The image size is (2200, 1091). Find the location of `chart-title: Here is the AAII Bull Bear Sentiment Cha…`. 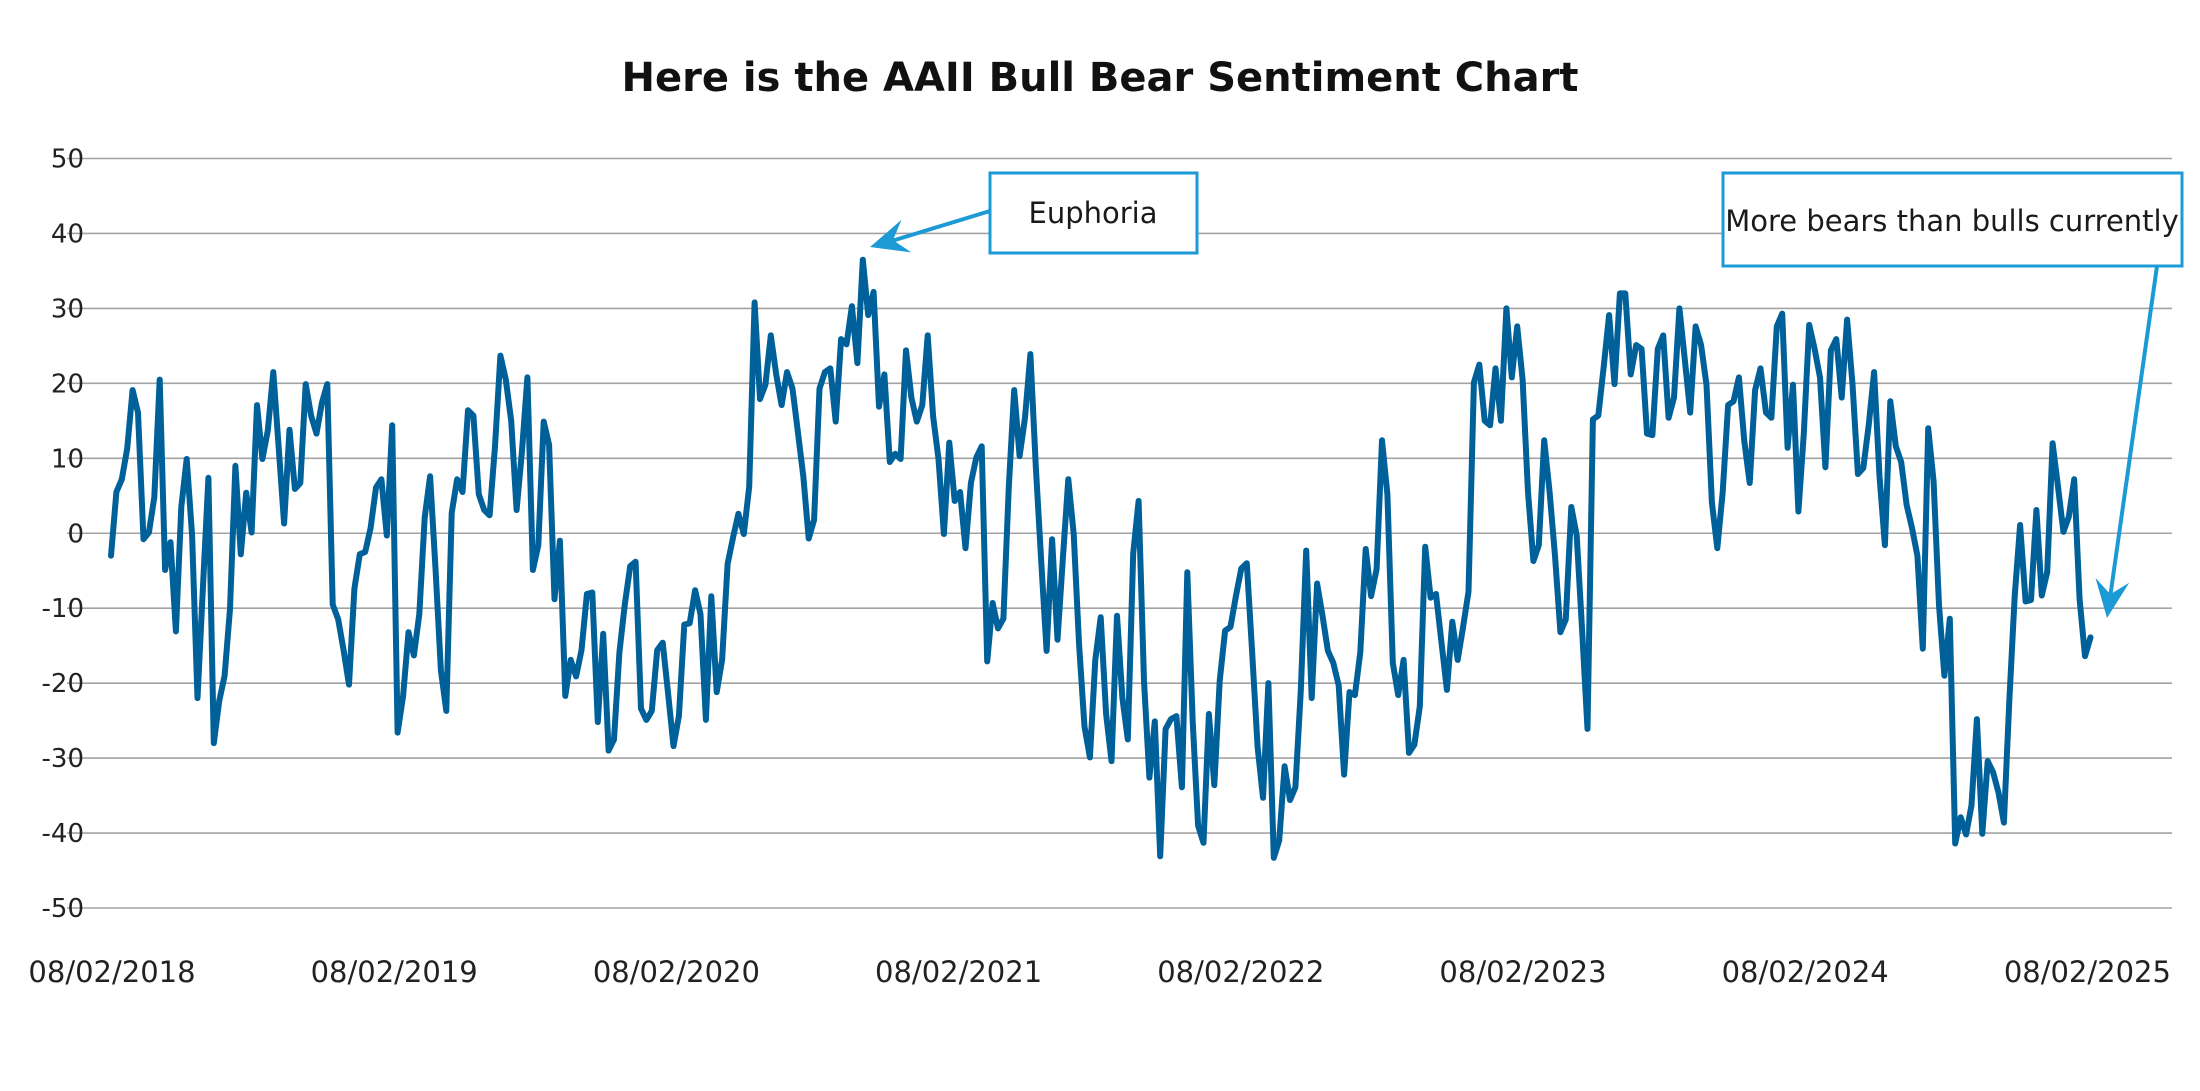

chart-title: Here is the AAII Bull Bear Sentiment Cha… is located at coordinates (1100, 78).